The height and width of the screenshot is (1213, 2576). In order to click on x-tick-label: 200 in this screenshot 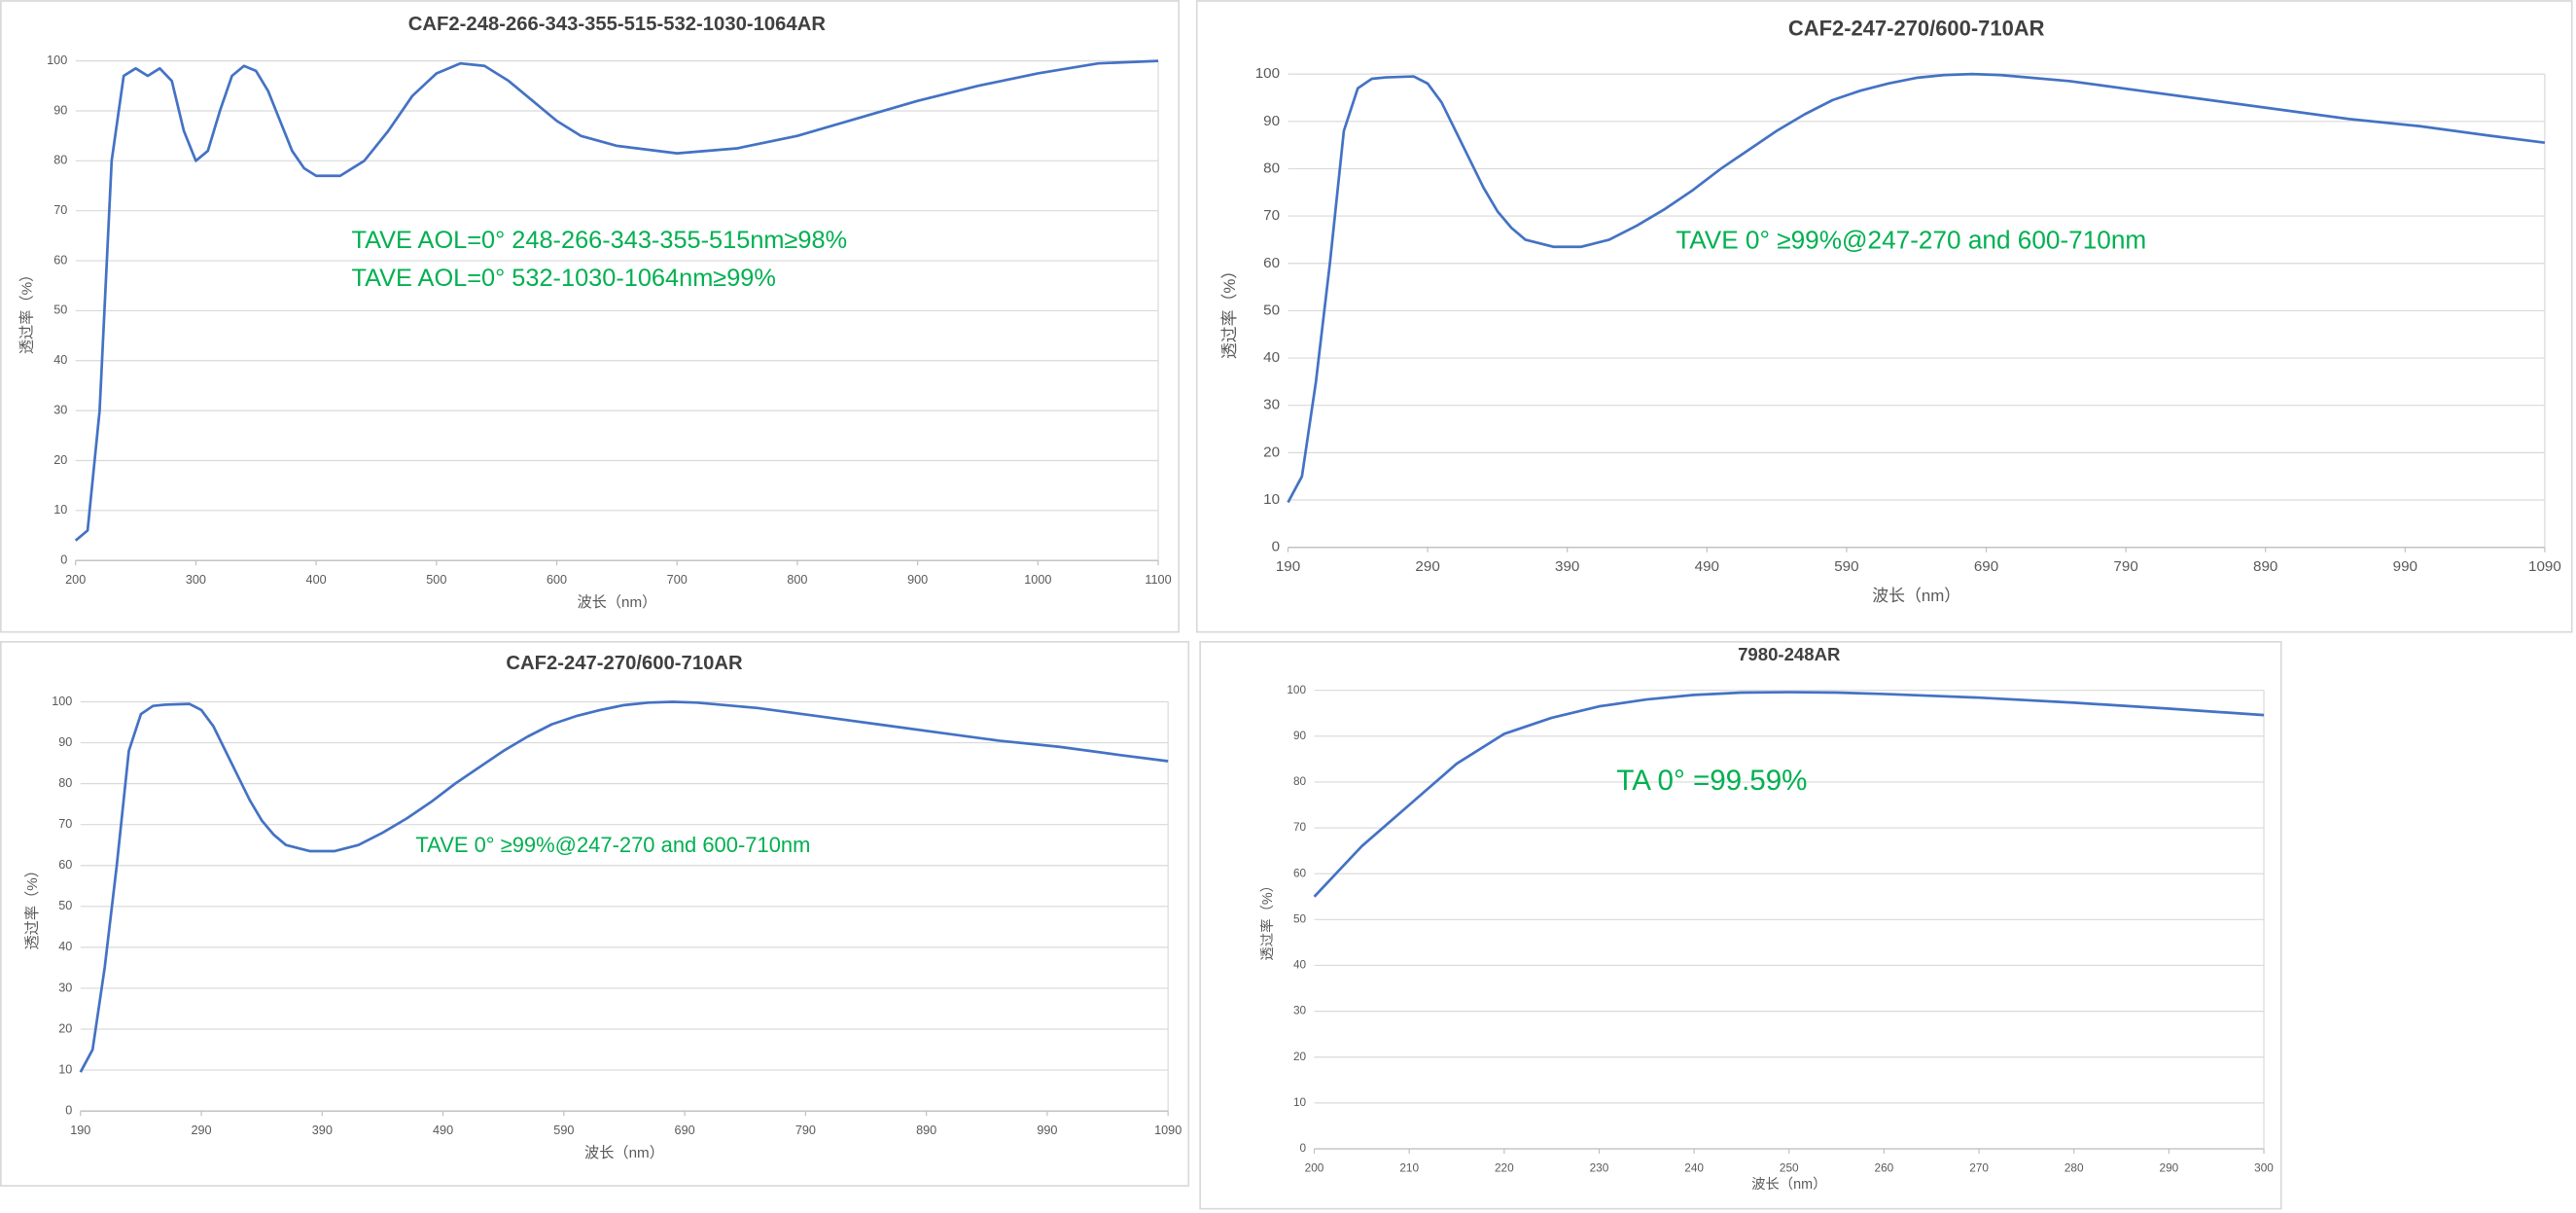, I will do `click(1314, 1167)`.